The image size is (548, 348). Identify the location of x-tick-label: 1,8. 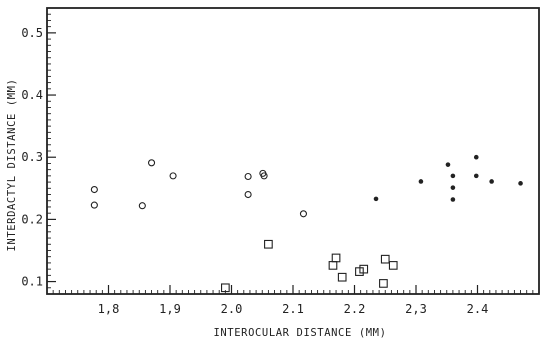
(109, 309).